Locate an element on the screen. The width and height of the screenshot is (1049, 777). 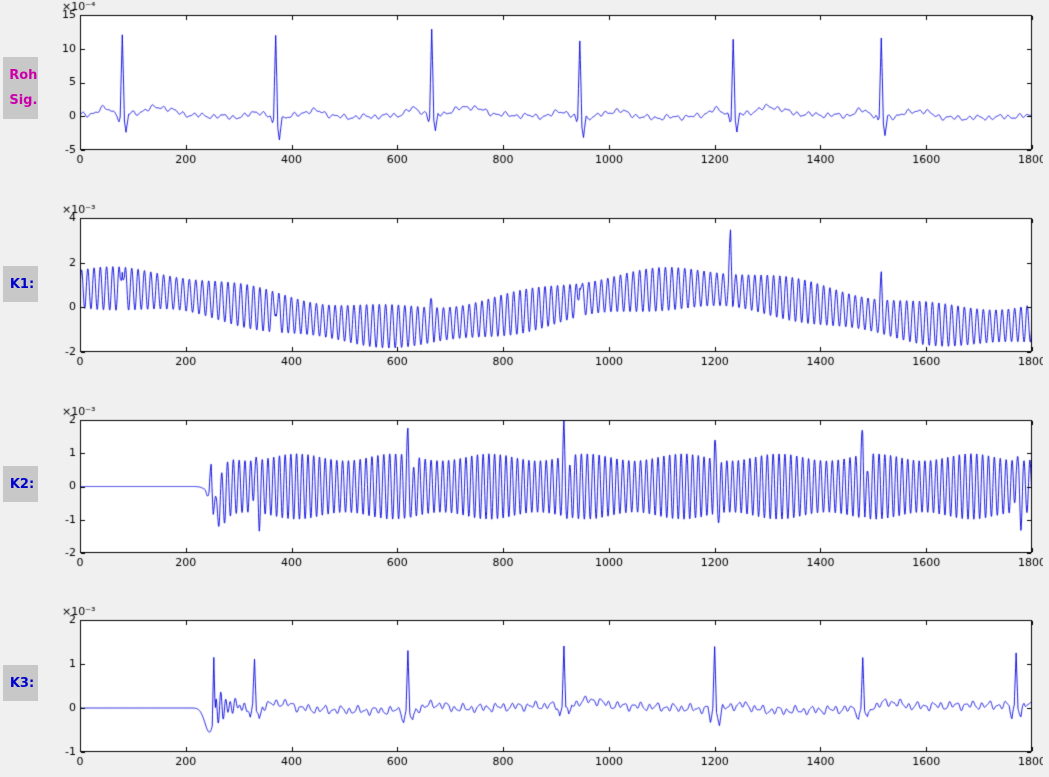
signal-label-k3-text: K3: is located at coordinates (22, 683).